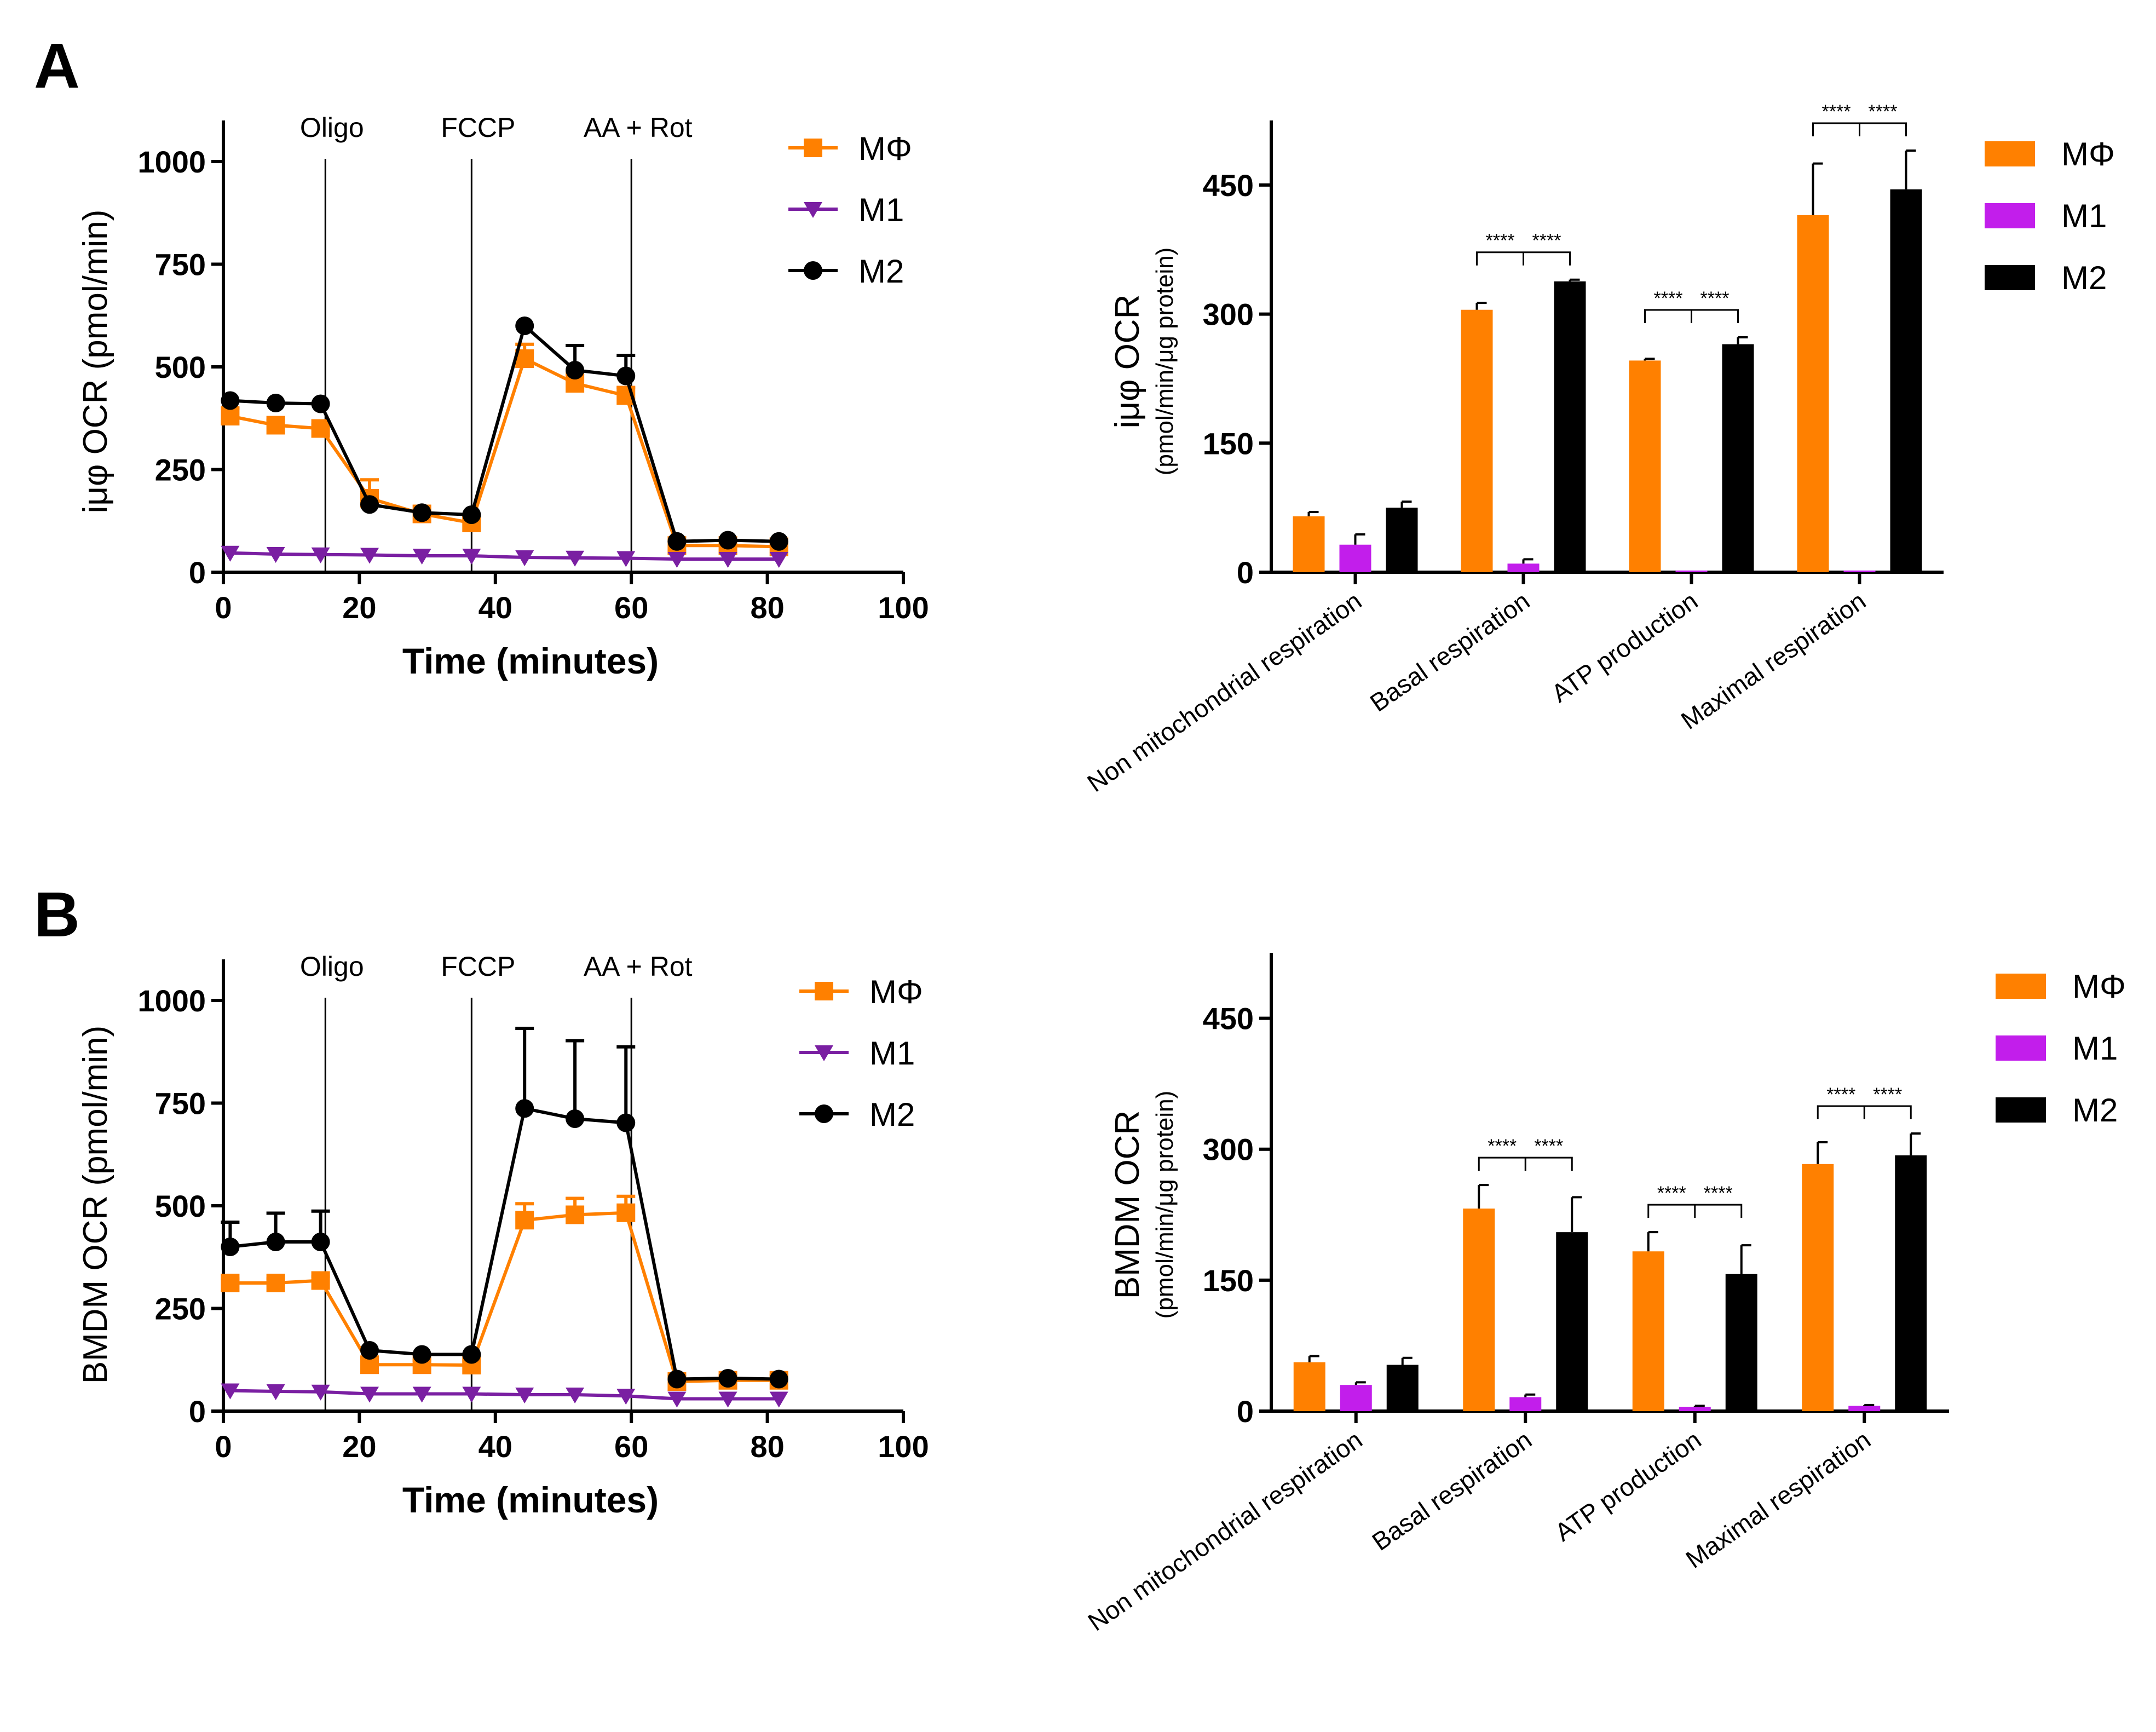 Image resolution: width=2156 pixels, height=1732 pixels. Describe the element at coordinates (530, 1500) in the screenshot. I see `b-line-x-axis-title: Time (minutes)` at that location.